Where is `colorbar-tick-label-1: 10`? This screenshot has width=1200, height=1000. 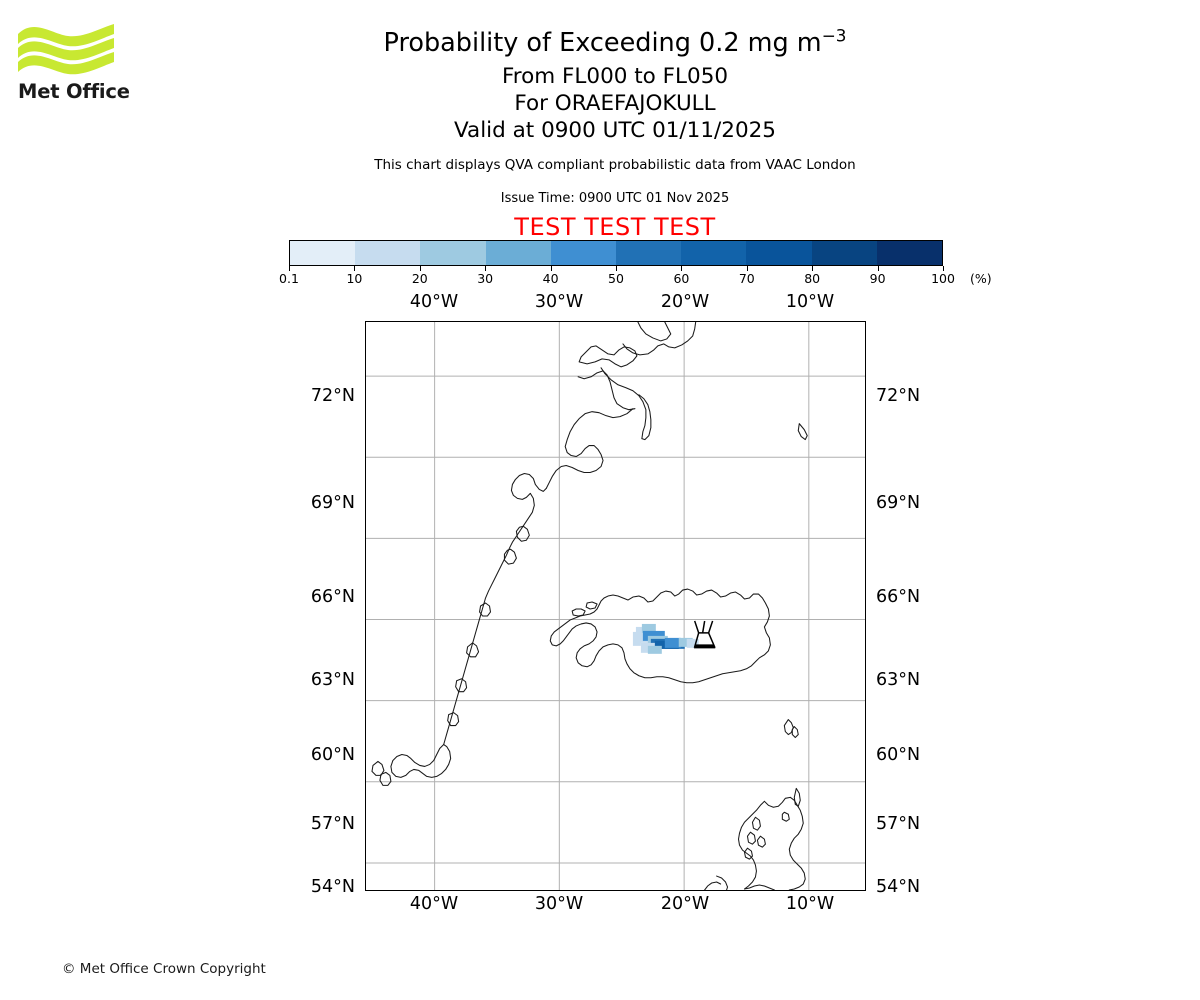
colorbar-tick-label-1: 10 is located at coordinates (354, 278).